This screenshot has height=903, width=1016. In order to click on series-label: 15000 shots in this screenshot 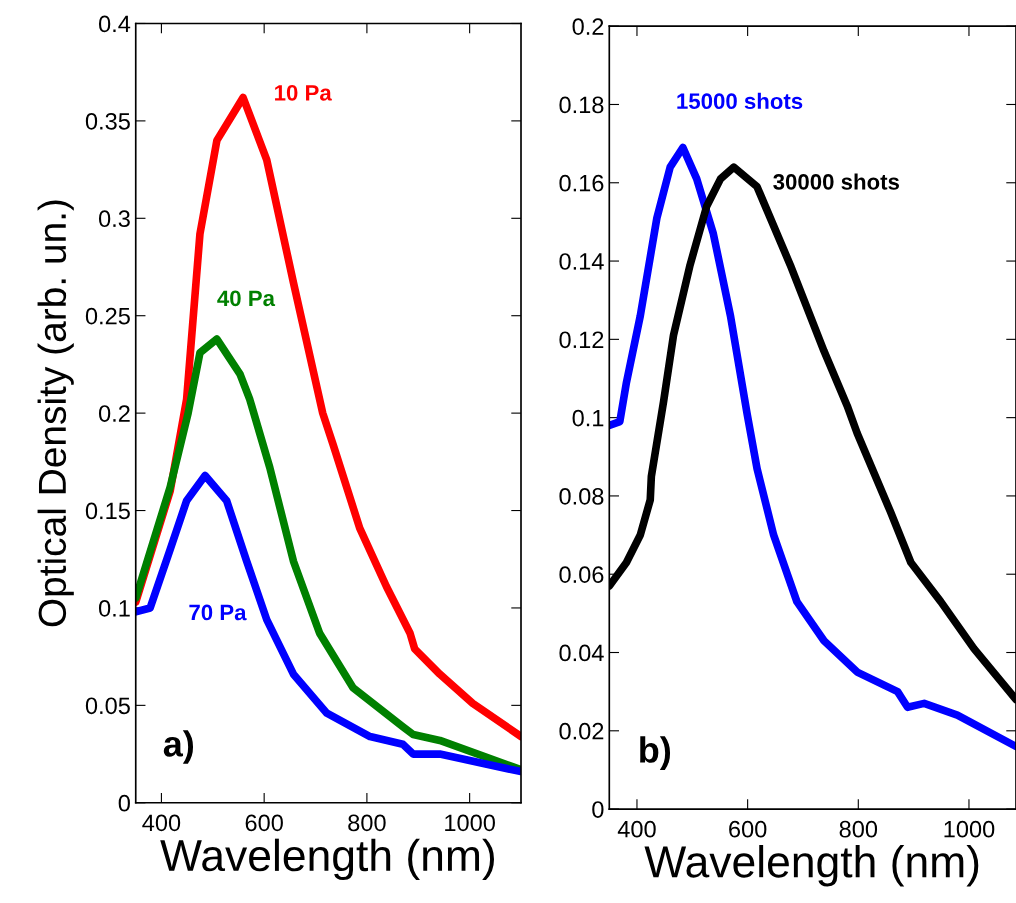, I will do `click(740, 101)`.